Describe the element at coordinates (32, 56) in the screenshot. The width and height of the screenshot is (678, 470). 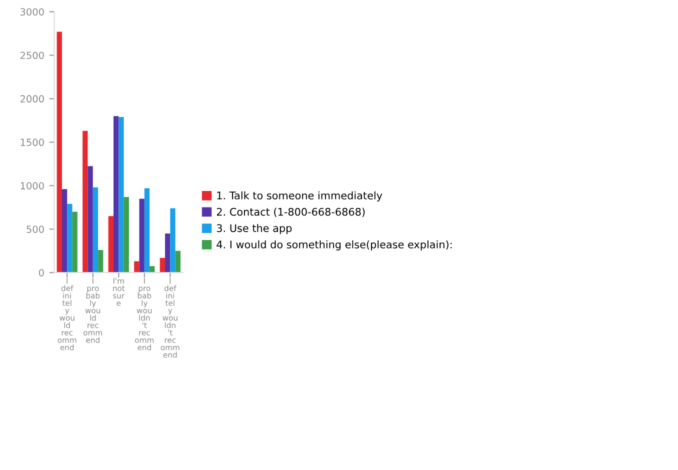
I see `y-tick-label: 2500` at that location.